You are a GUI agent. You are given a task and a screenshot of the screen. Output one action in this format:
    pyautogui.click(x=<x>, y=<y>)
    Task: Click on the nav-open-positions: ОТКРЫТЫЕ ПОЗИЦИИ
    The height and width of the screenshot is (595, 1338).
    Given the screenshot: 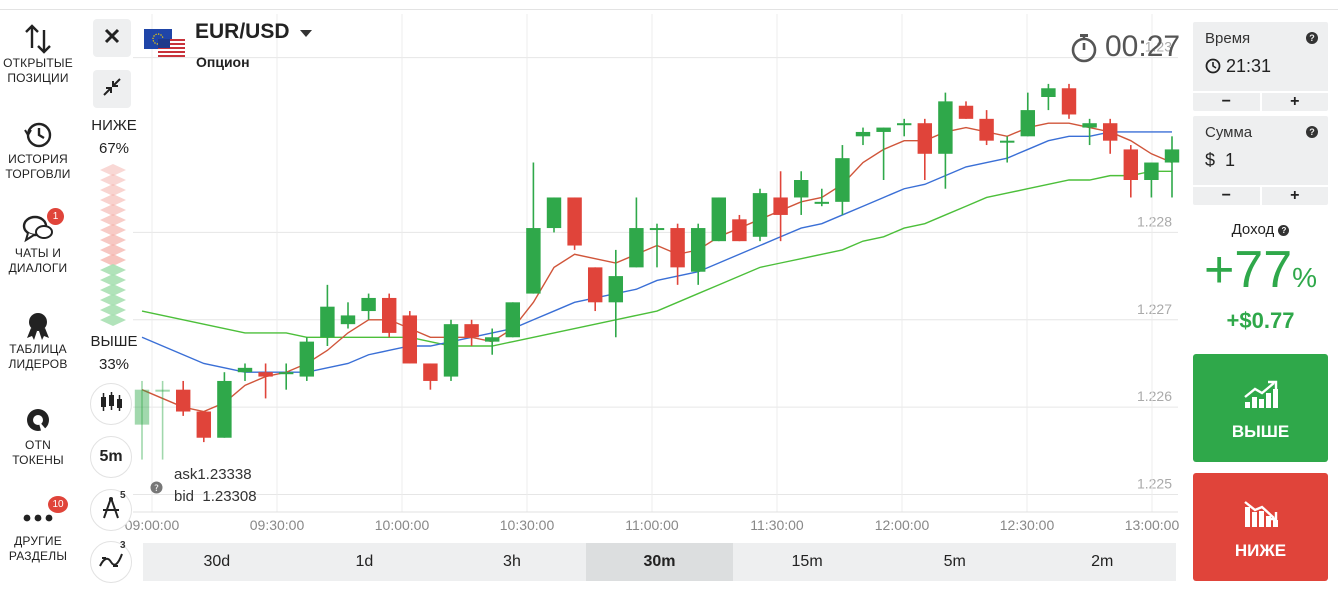 What is the action you would take?
    pyautogui.click(x=38, y=54)
    